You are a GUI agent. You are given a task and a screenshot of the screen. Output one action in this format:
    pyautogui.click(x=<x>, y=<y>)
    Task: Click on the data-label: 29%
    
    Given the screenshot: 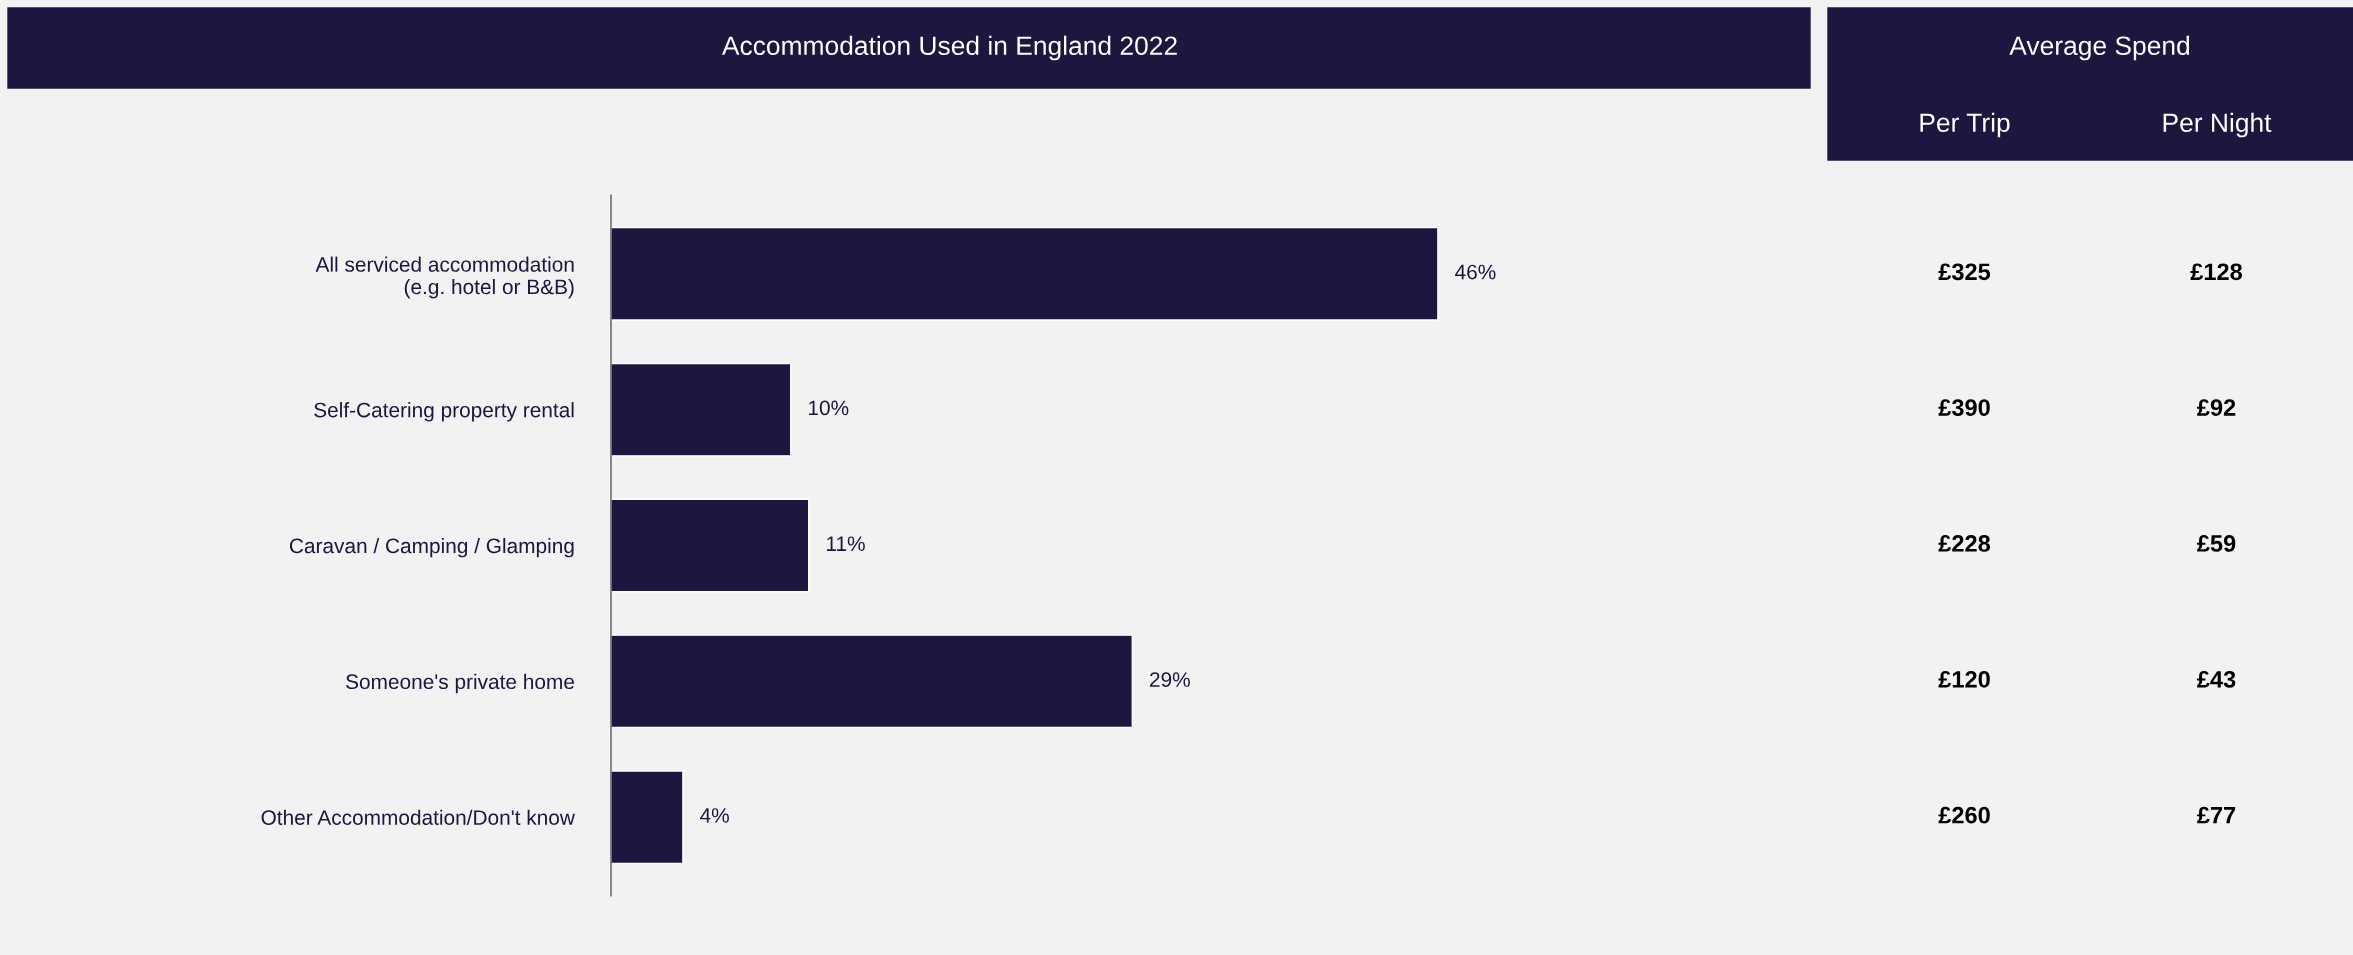 What is the action you would take?
    pyautogui.click(x=1170, y=679)
    